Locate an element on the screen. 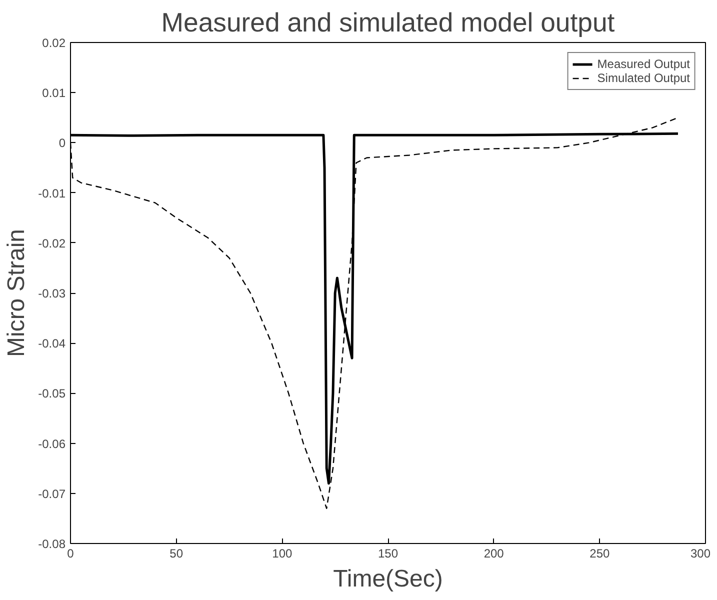 The height and width of the screenshot is (600, 717). y-tick-label: -0.01 is located at coordinates (52, 193).